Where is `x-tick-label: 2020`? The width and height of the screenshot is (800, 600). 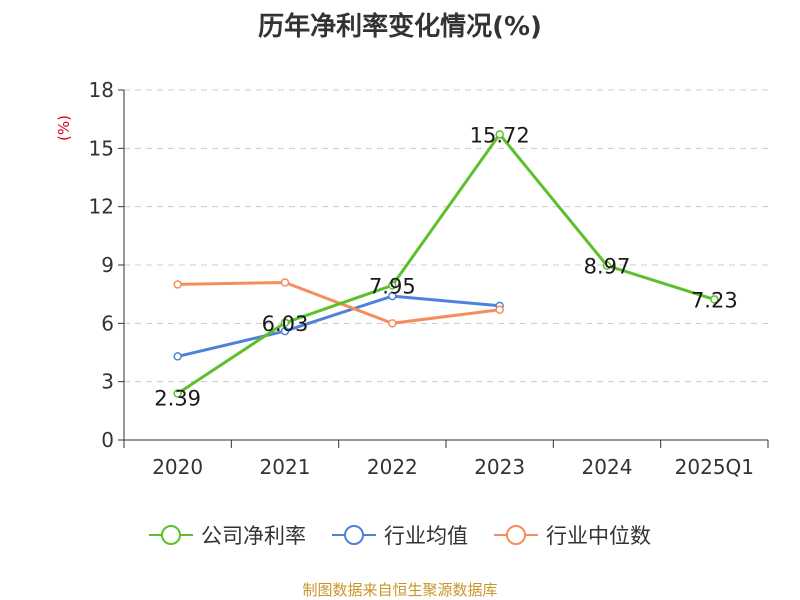 x-tick-label: 2020 is located at coordinates (177, 467).